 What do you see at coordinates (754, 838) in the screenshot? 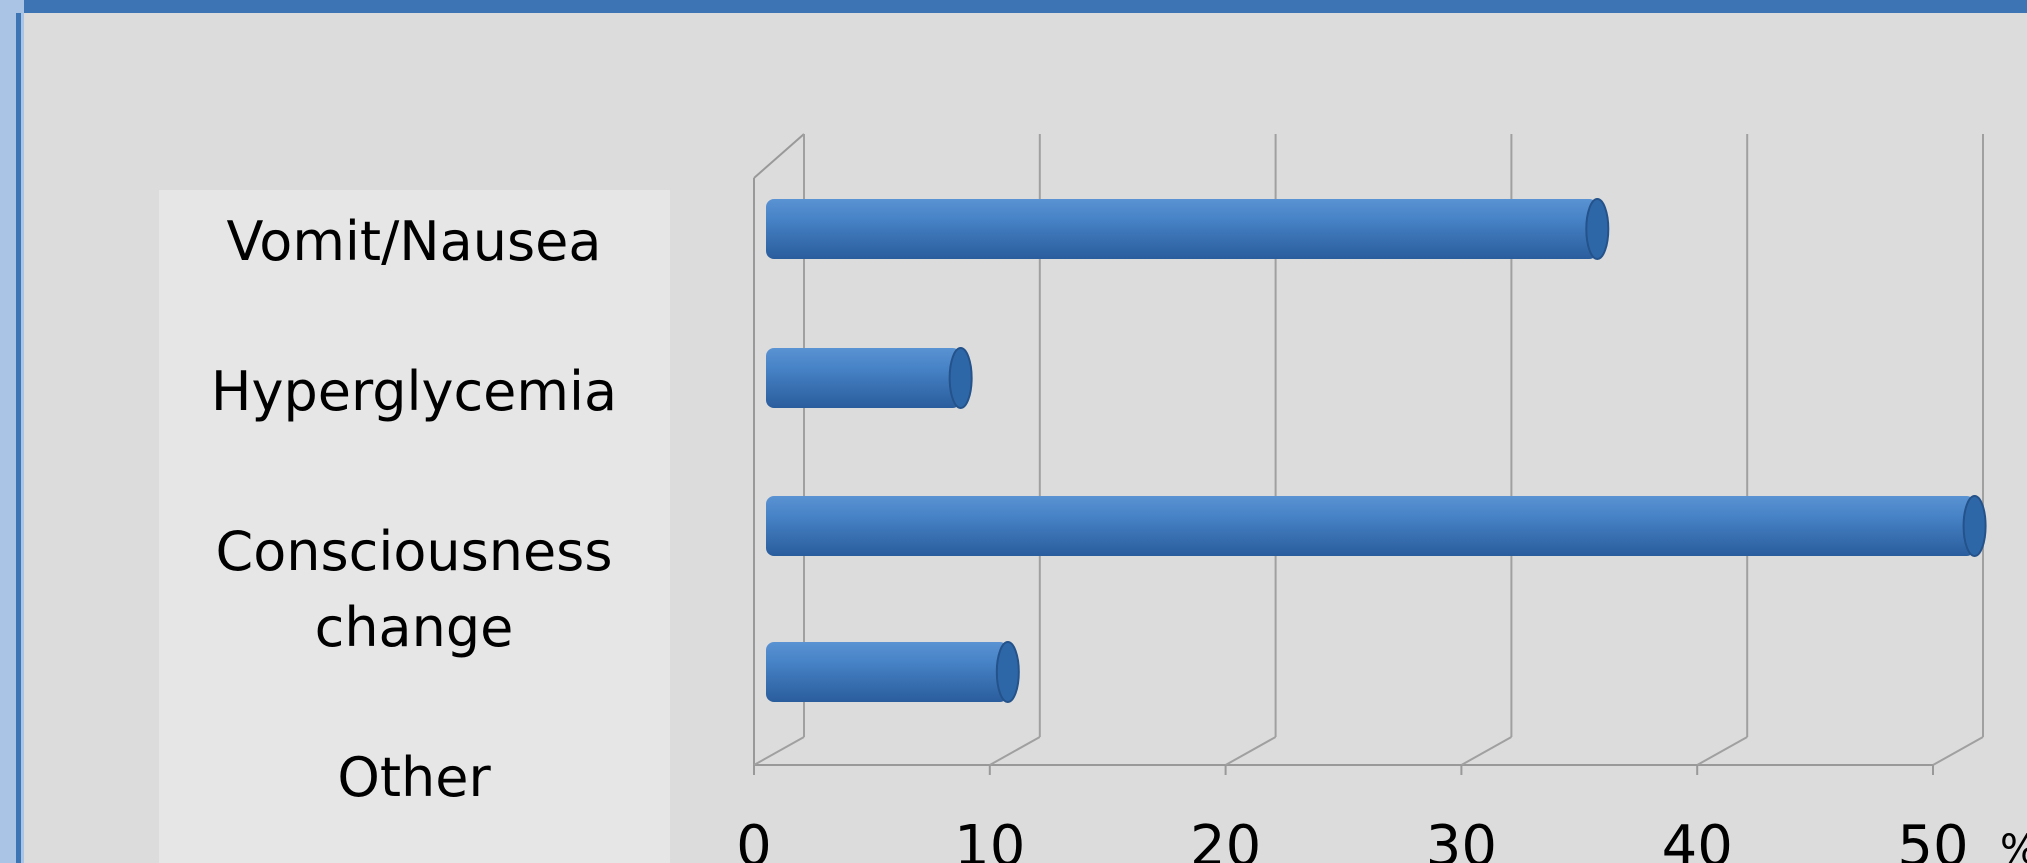
I see `x-tick-label: 0` at bounding box center [754, 838].